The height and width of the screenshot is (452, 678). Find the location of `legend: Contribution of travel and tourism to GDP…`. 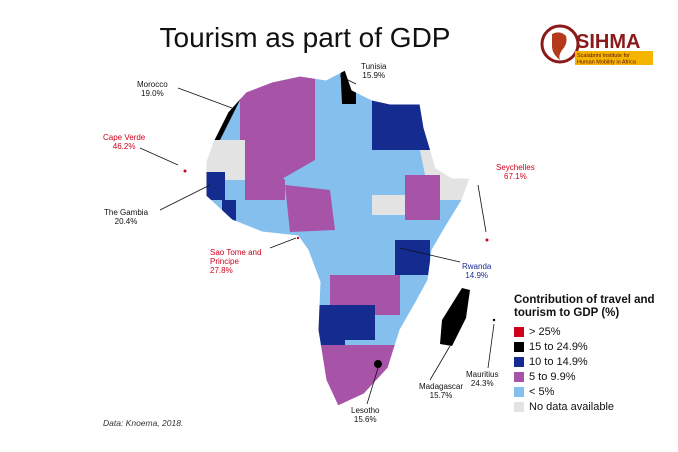

legend: Contribution of travel and tourism to GDP… is located at coordinates (584, 354).